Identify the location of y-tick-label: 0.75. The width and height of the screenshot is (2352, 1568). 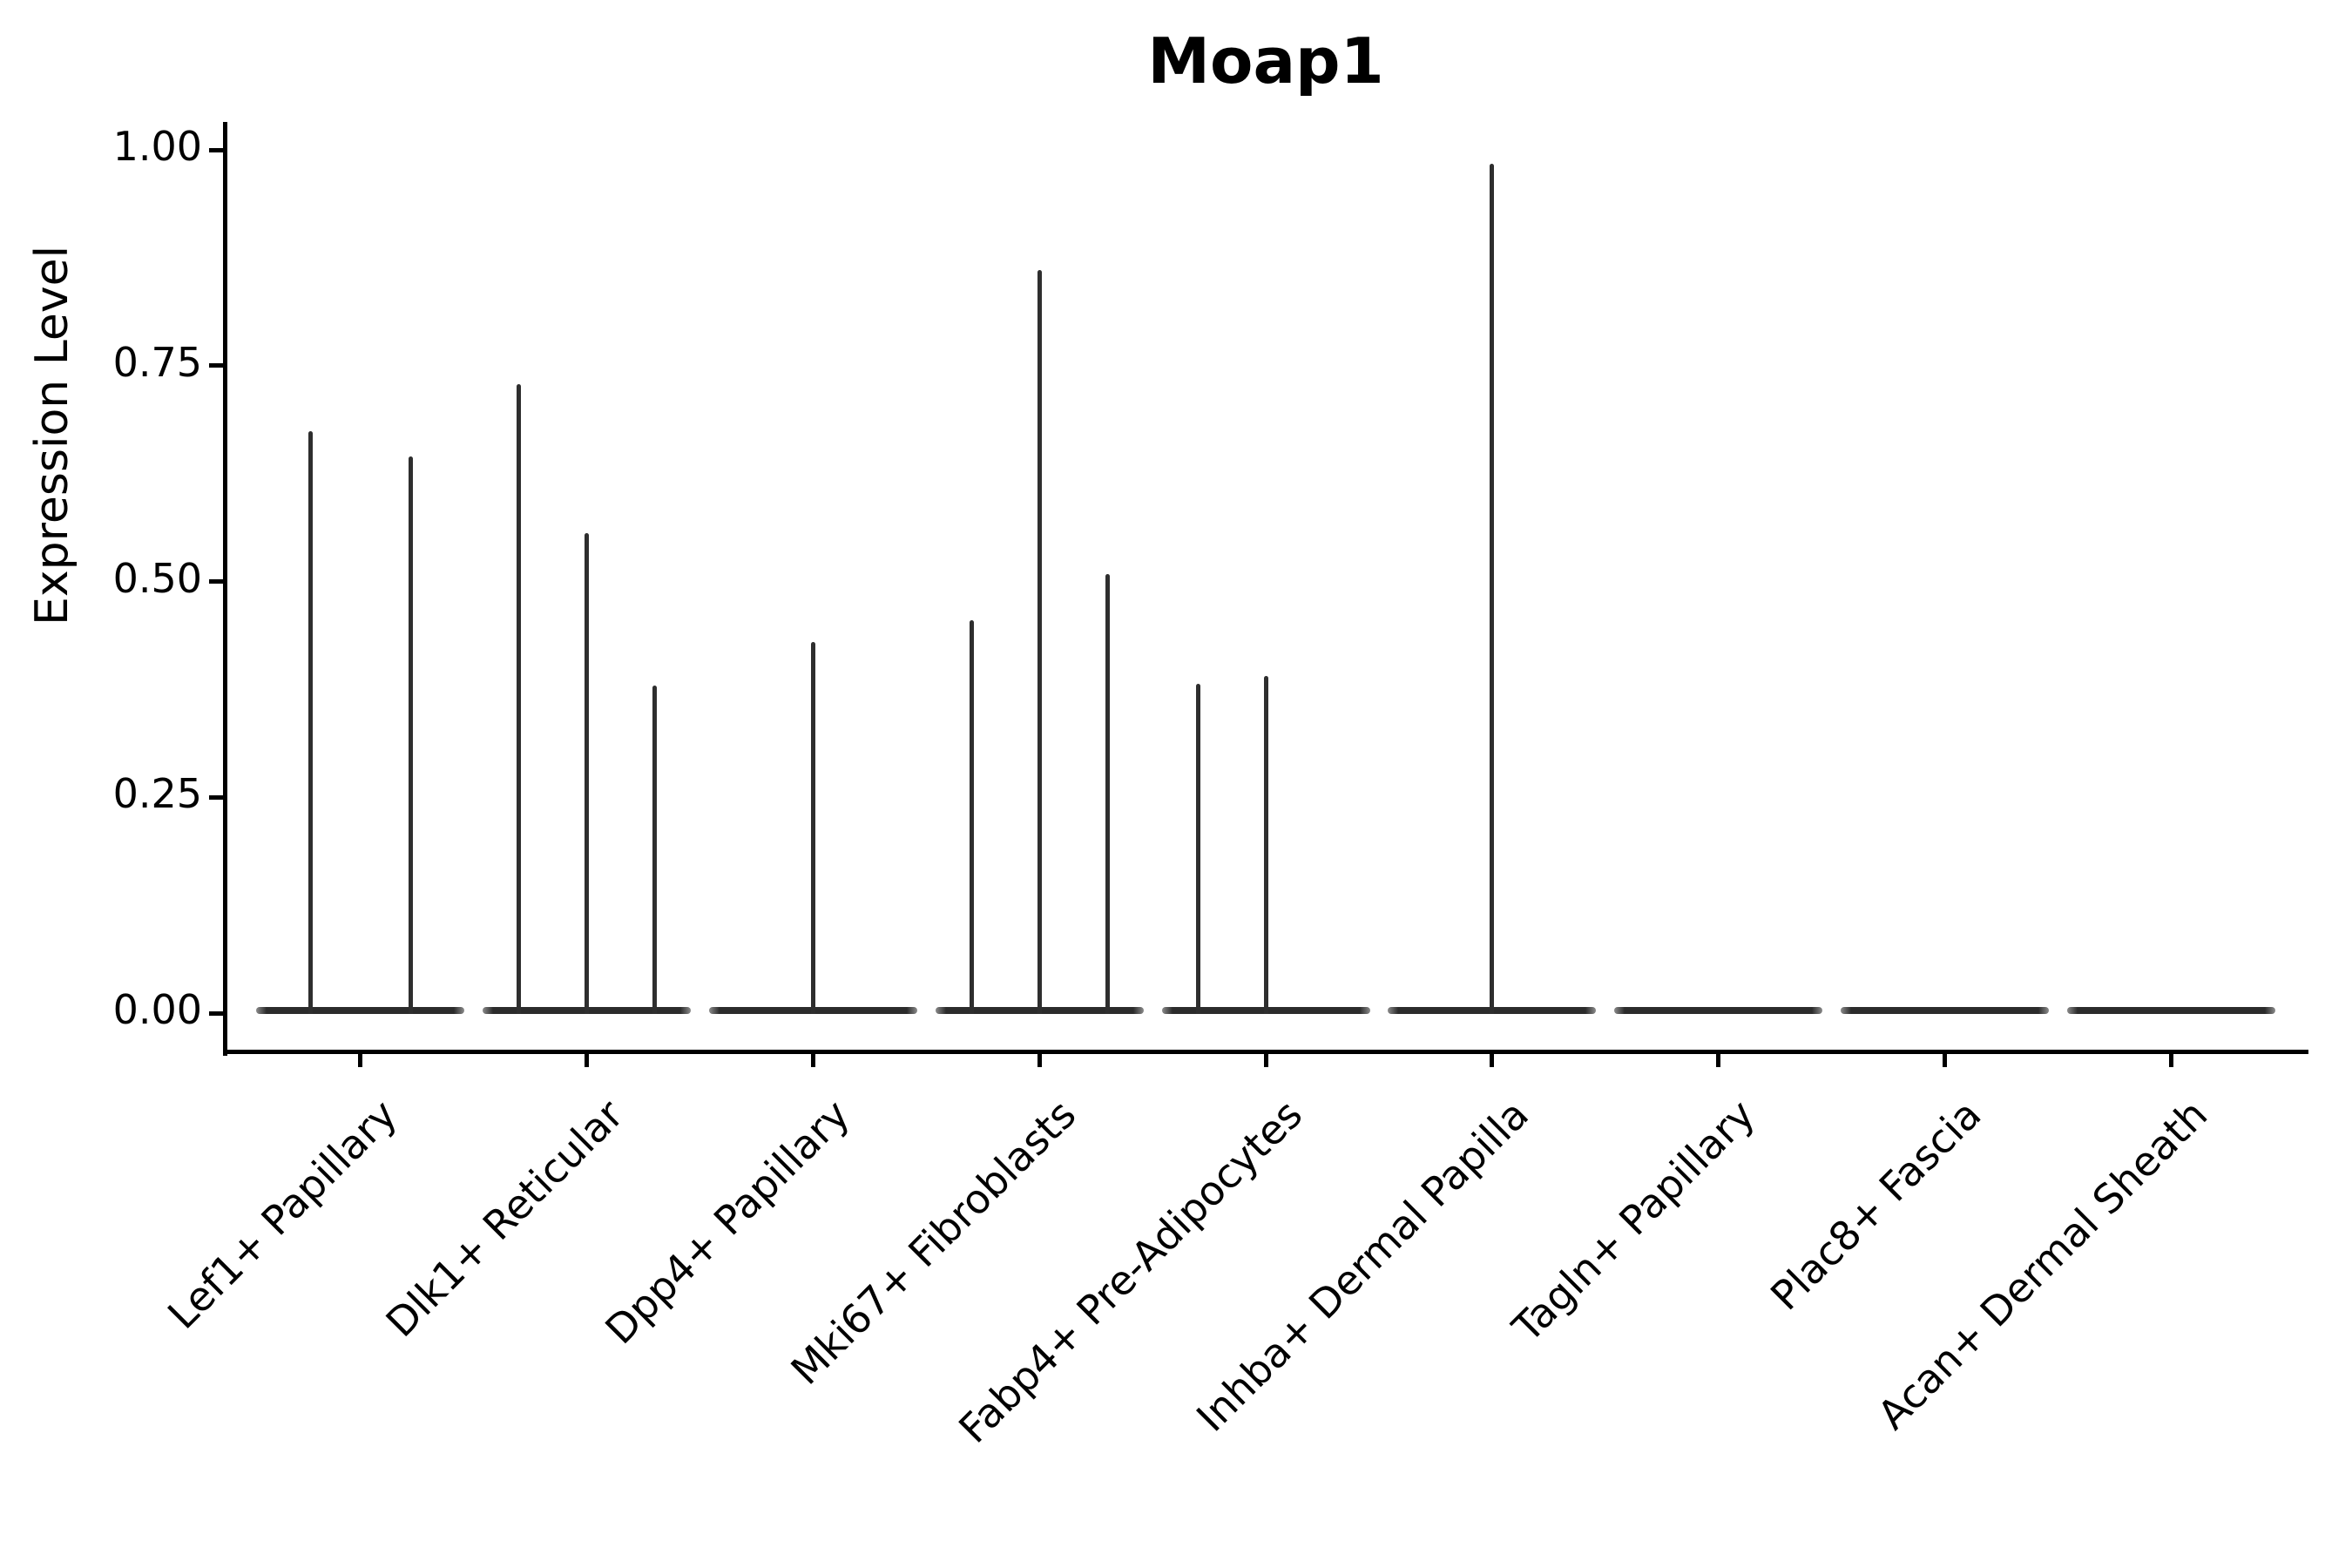
(157, 362).